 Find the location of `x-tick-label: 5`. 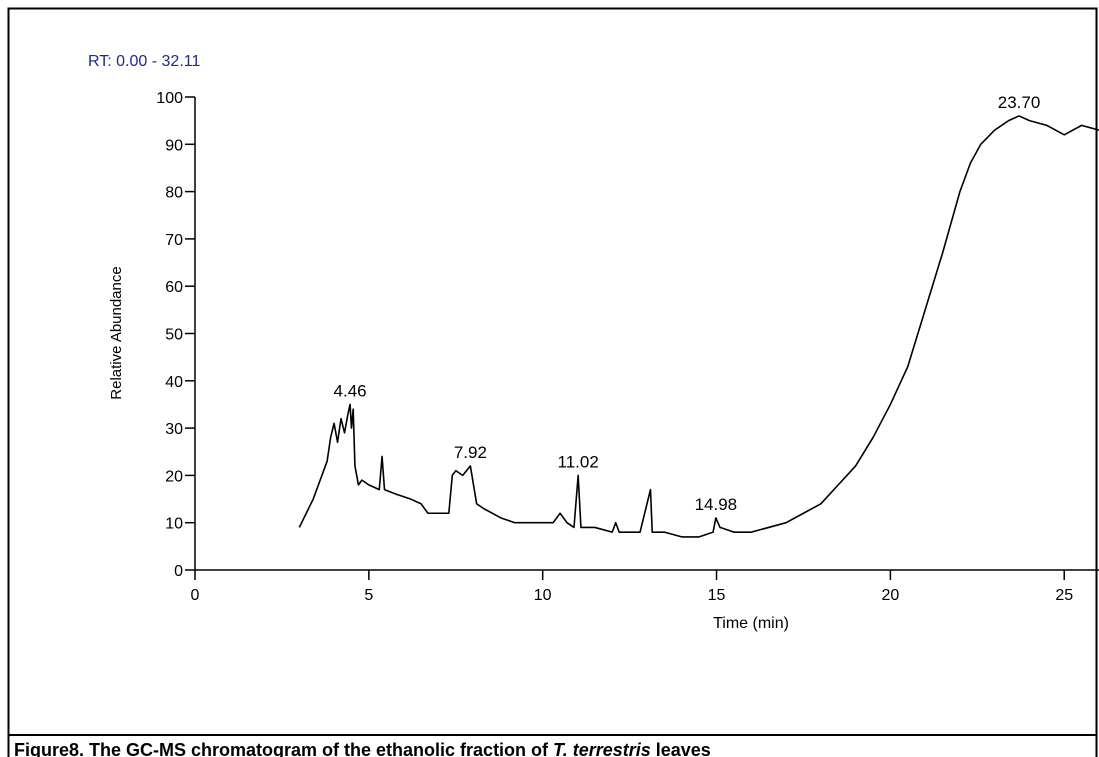

x-tick-label: 5 is located at coordinates (368, 595).